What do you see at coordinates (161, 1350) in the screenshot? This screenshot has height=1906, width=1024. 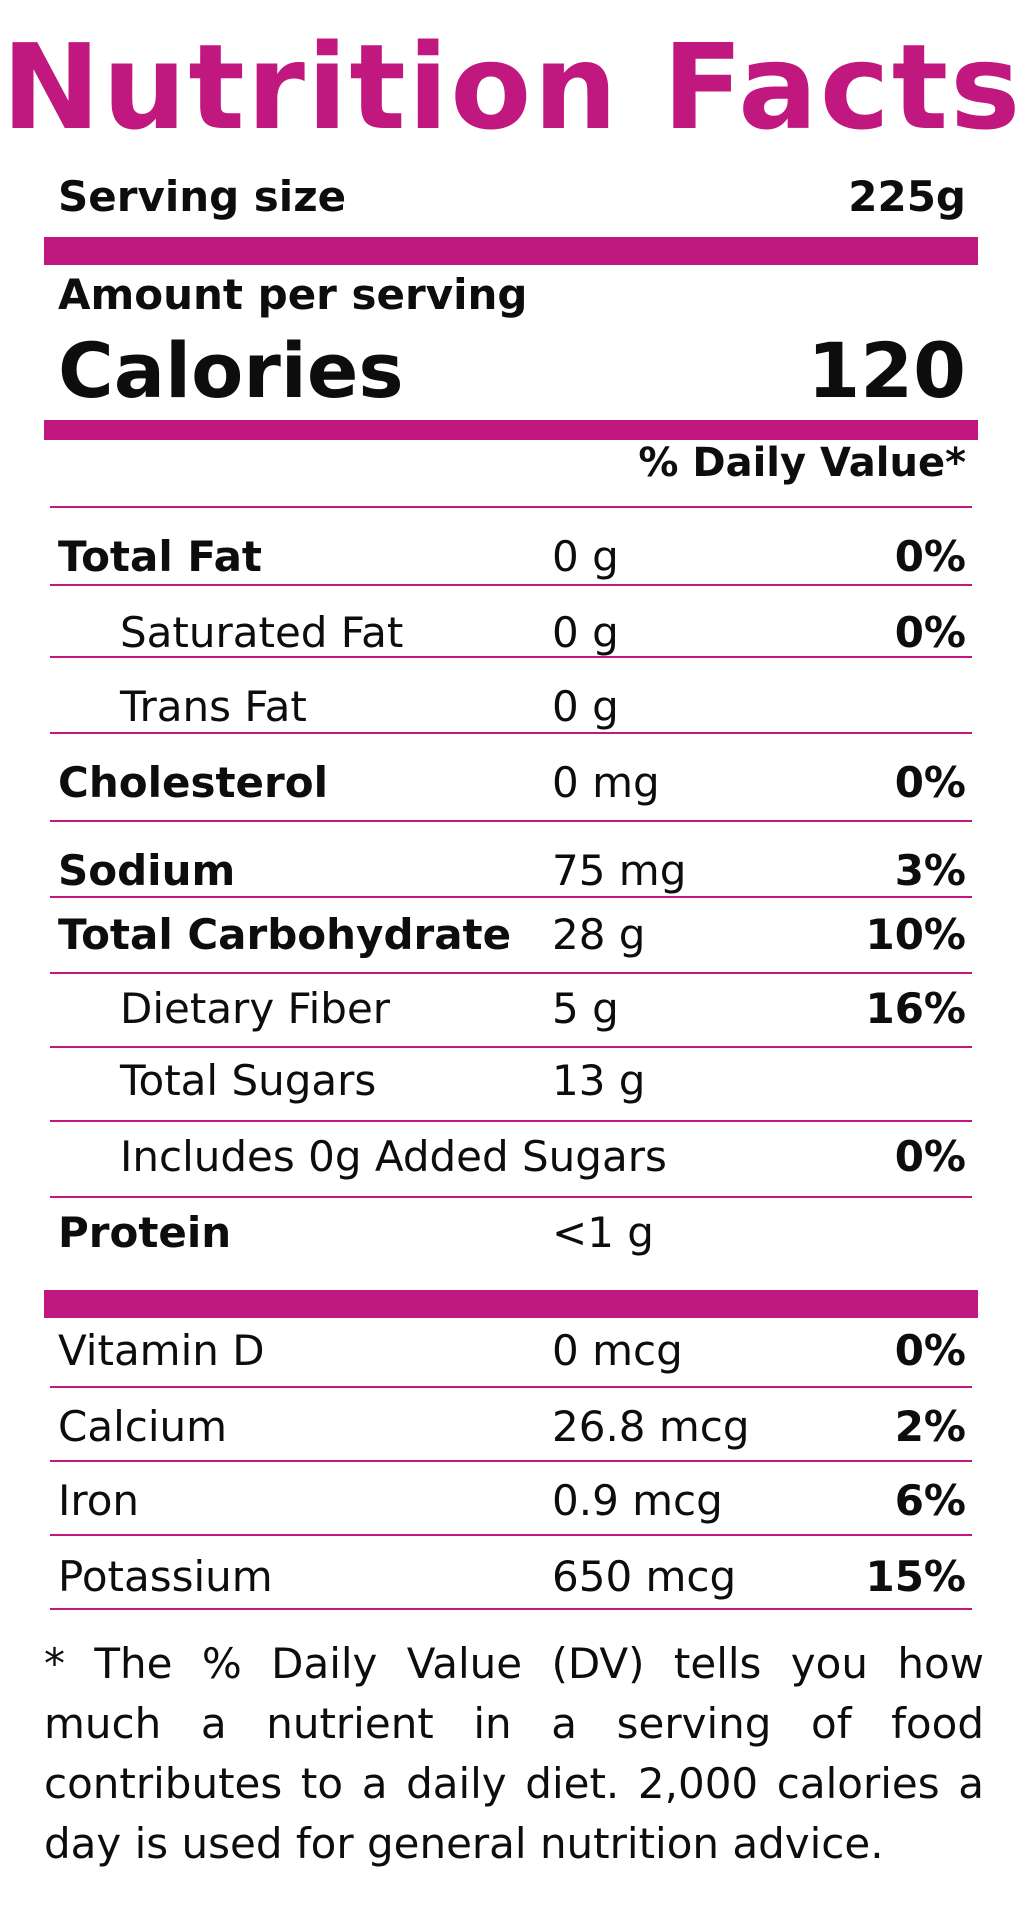 I see `nutrient-name: Vitamin D` at bounding box center [161, 1350].